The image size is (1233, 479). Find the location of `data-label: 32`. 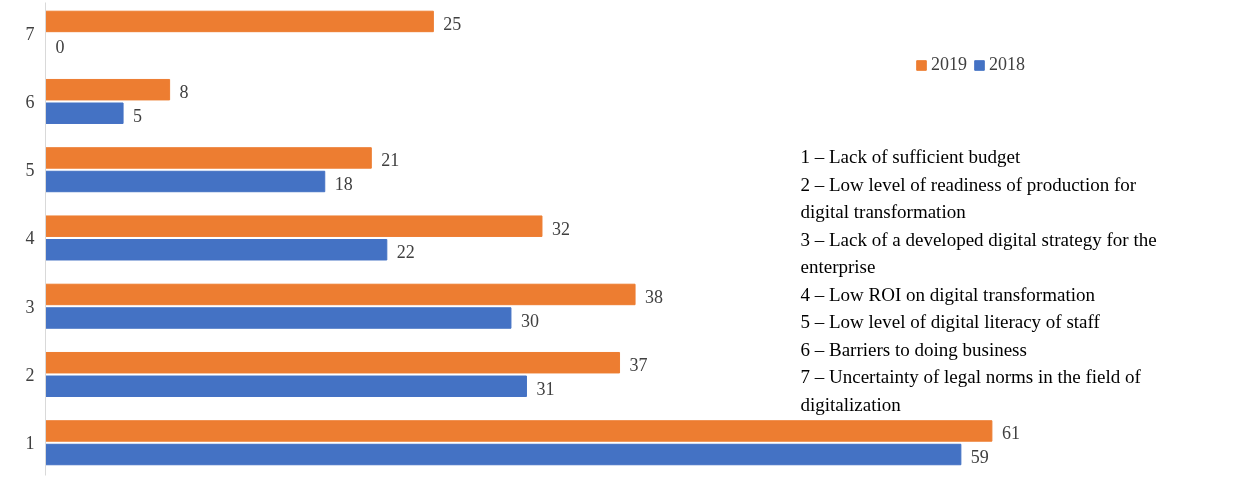

data-label: 32 is located at coordinates (560, 228).